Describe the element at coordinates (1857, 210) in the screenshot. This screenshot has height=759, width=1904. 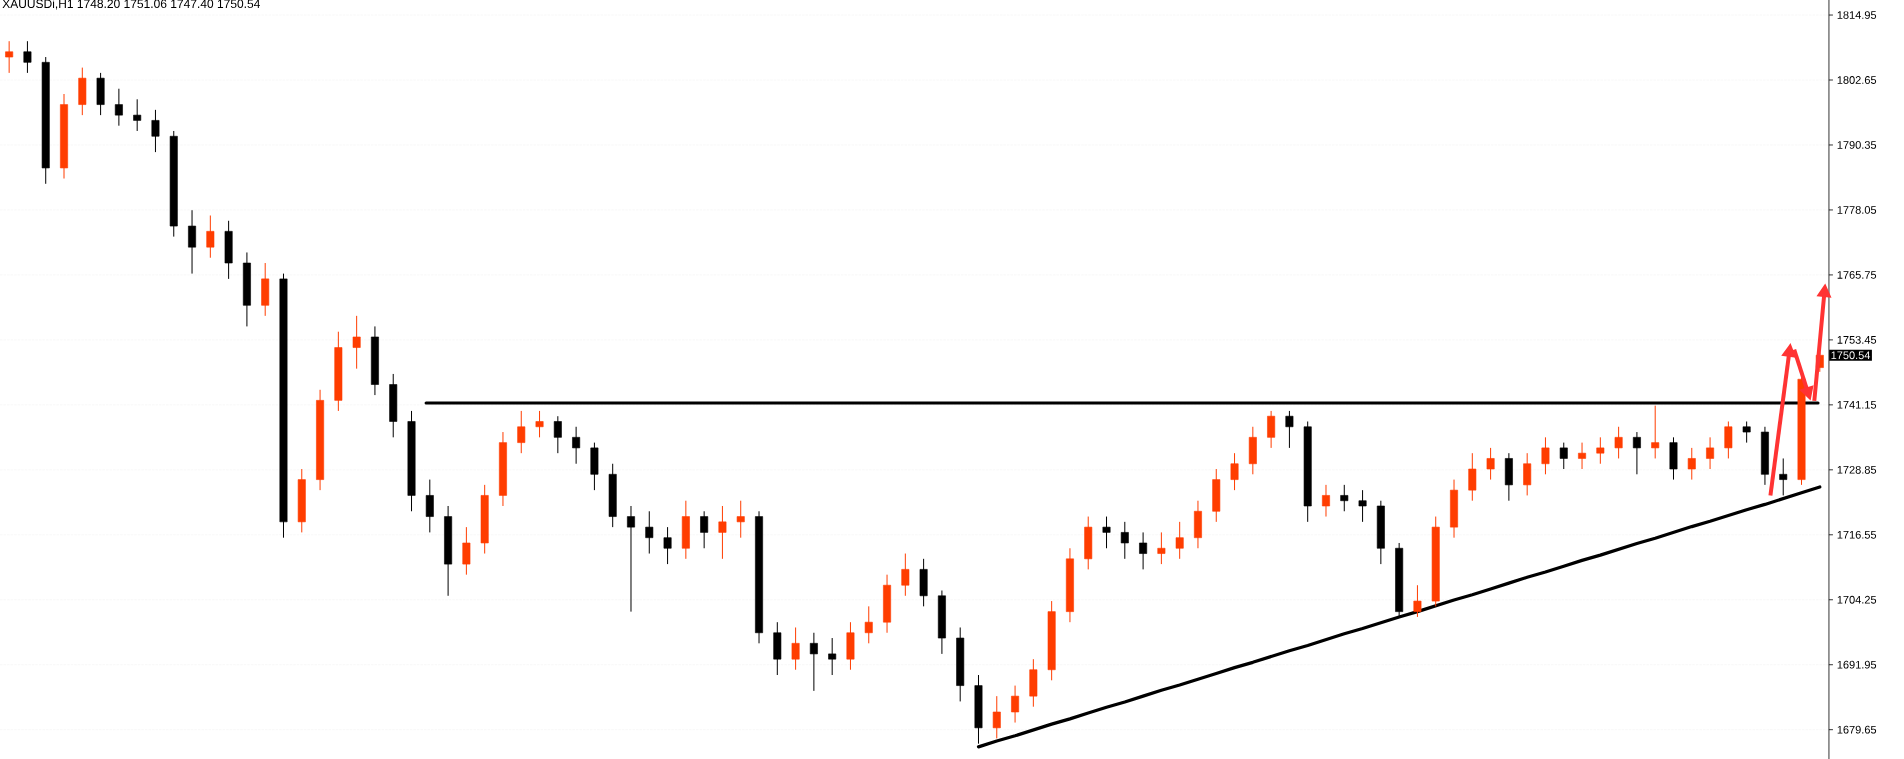
I see `y-tick-label: 1778.05` at that location.